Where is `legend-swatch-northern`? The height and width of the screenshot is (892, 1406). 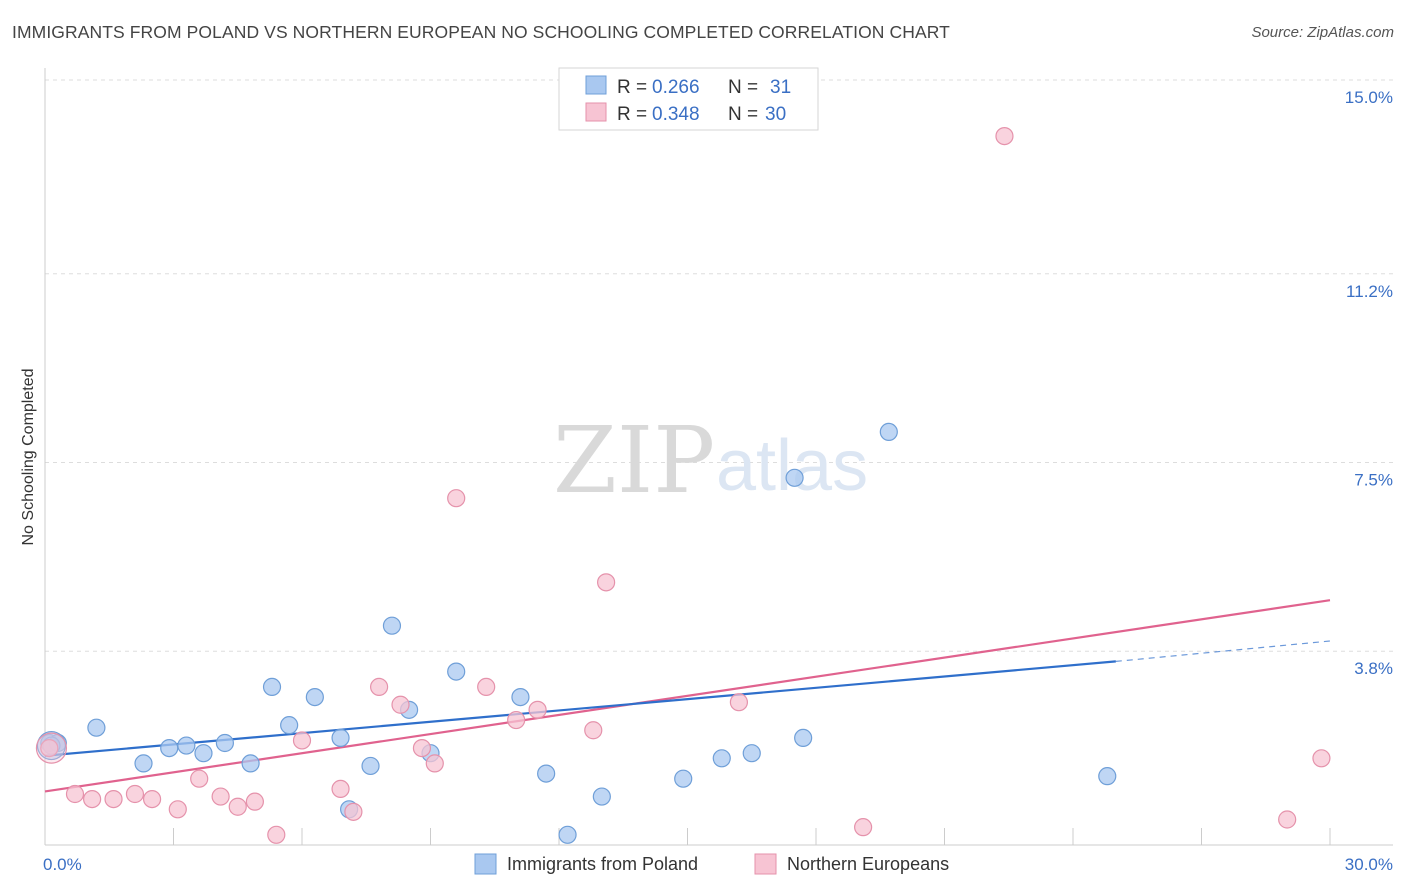
legend-swatch-northern is located at coordinates (596, 112).